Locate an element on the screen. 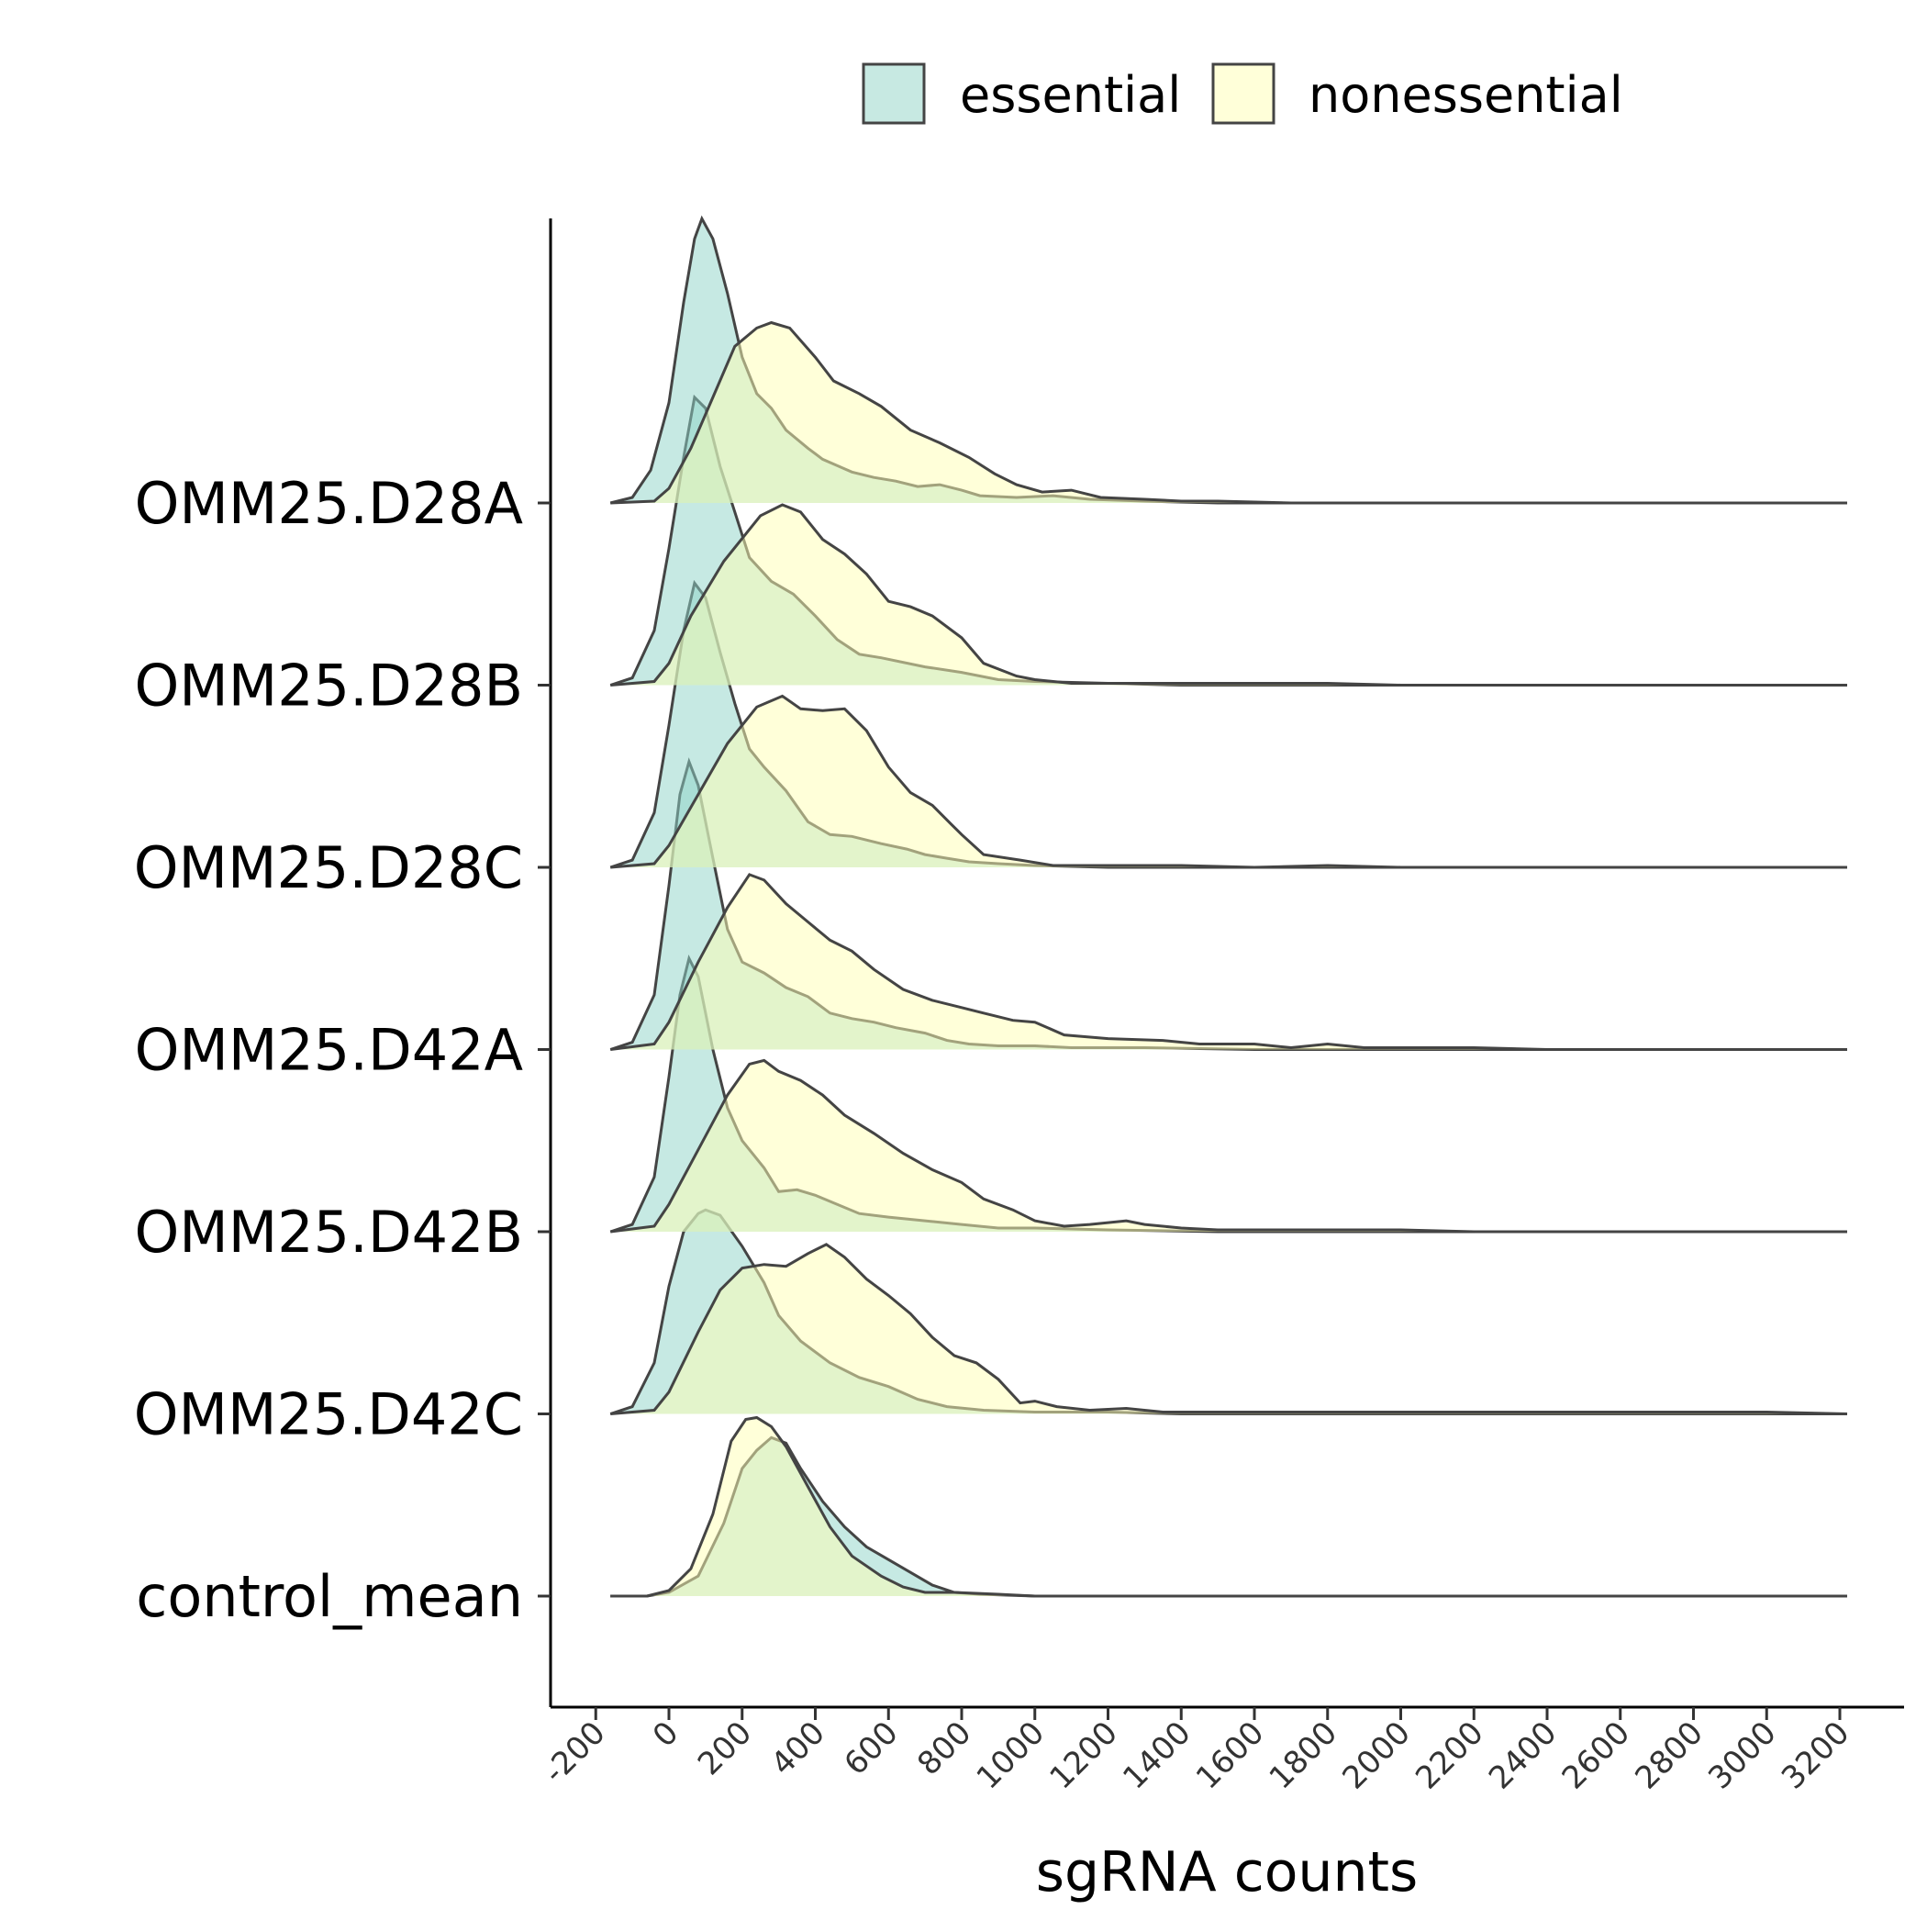 This screenshot has width=1927, height=1932. x-axis-title: sgRNA counts is located at coordinates (1227, 1872).